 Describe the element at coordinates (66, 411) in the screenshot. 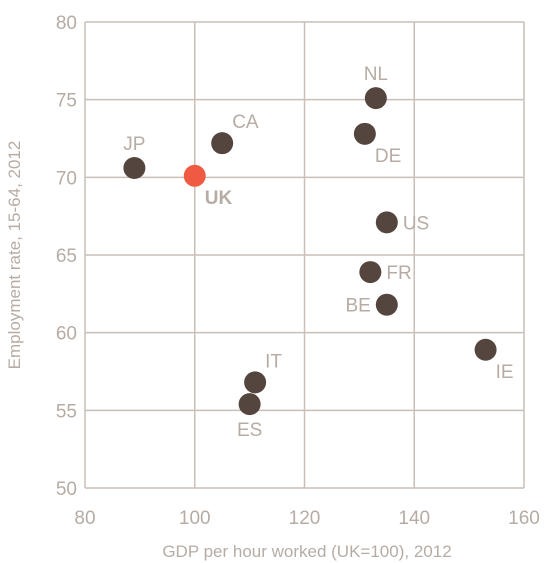

I see `y-tick-label: 55` at that location.